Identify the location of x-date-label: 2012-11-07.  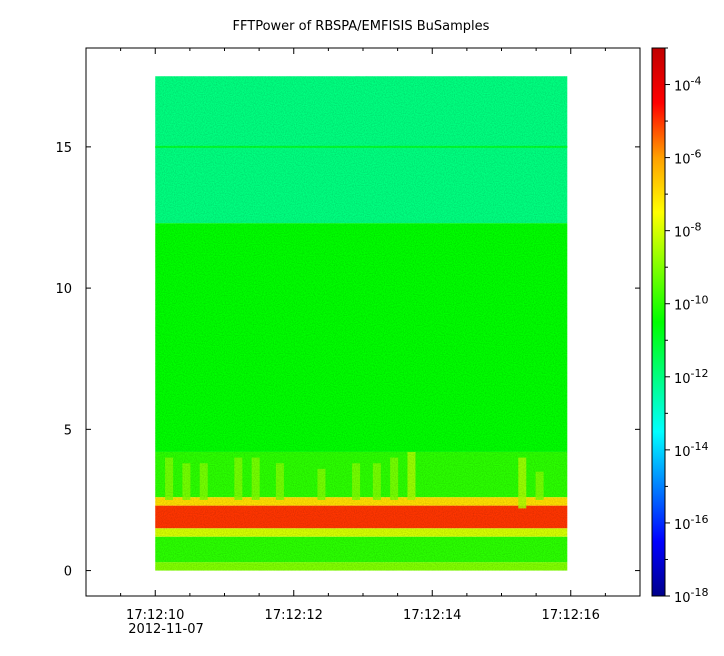
(166, 629).